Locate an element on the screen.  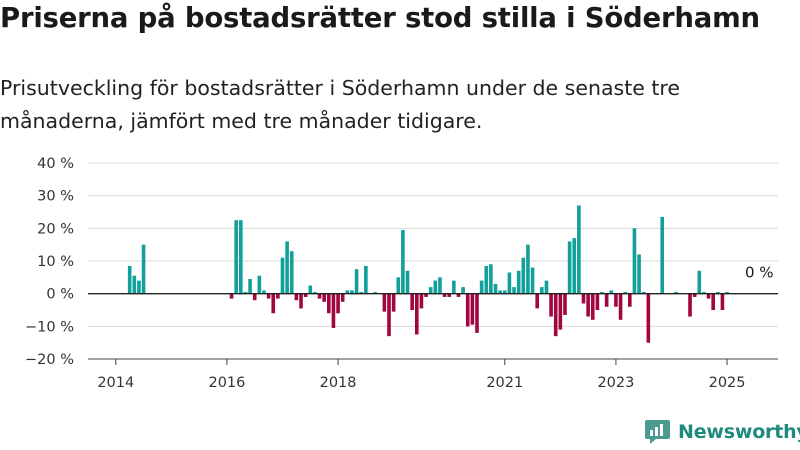
y-tick-label: 10 % is located at coordinates (55, 262).